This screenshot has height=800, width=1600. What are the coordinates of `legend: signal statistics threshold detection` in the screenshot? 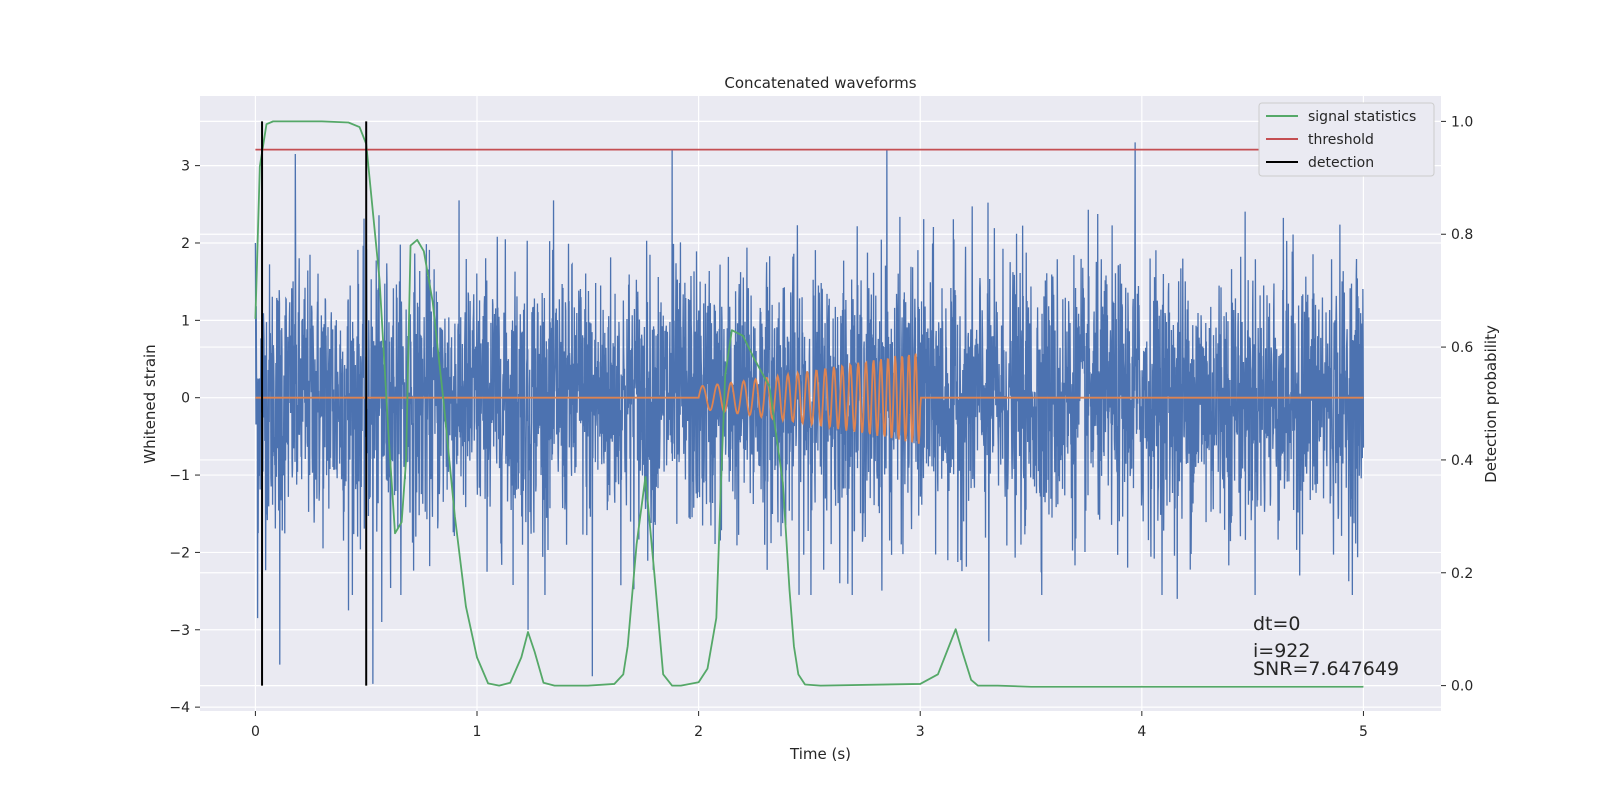 It's located at (1346, 139).